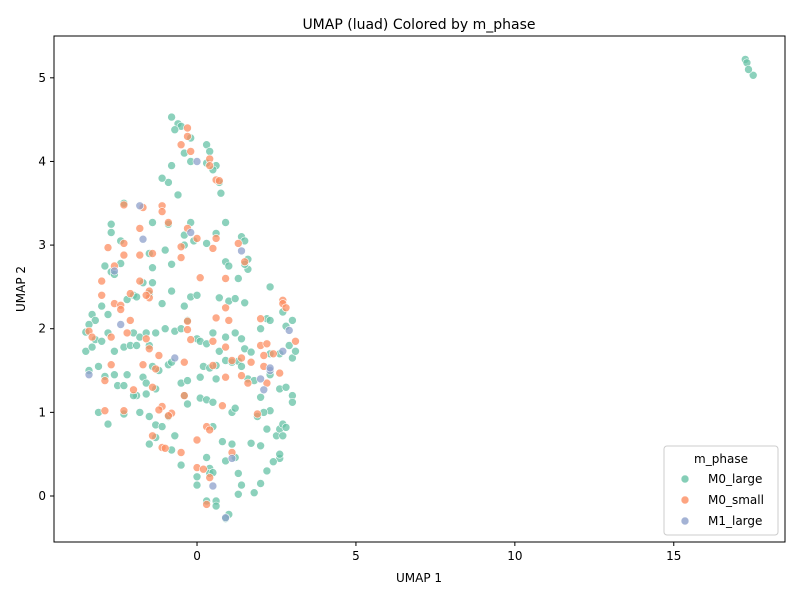 The width and height of the screenshot is (800, 600). I want to click on x-axis-ticks: 0 5 10 15, so click(437, 552).